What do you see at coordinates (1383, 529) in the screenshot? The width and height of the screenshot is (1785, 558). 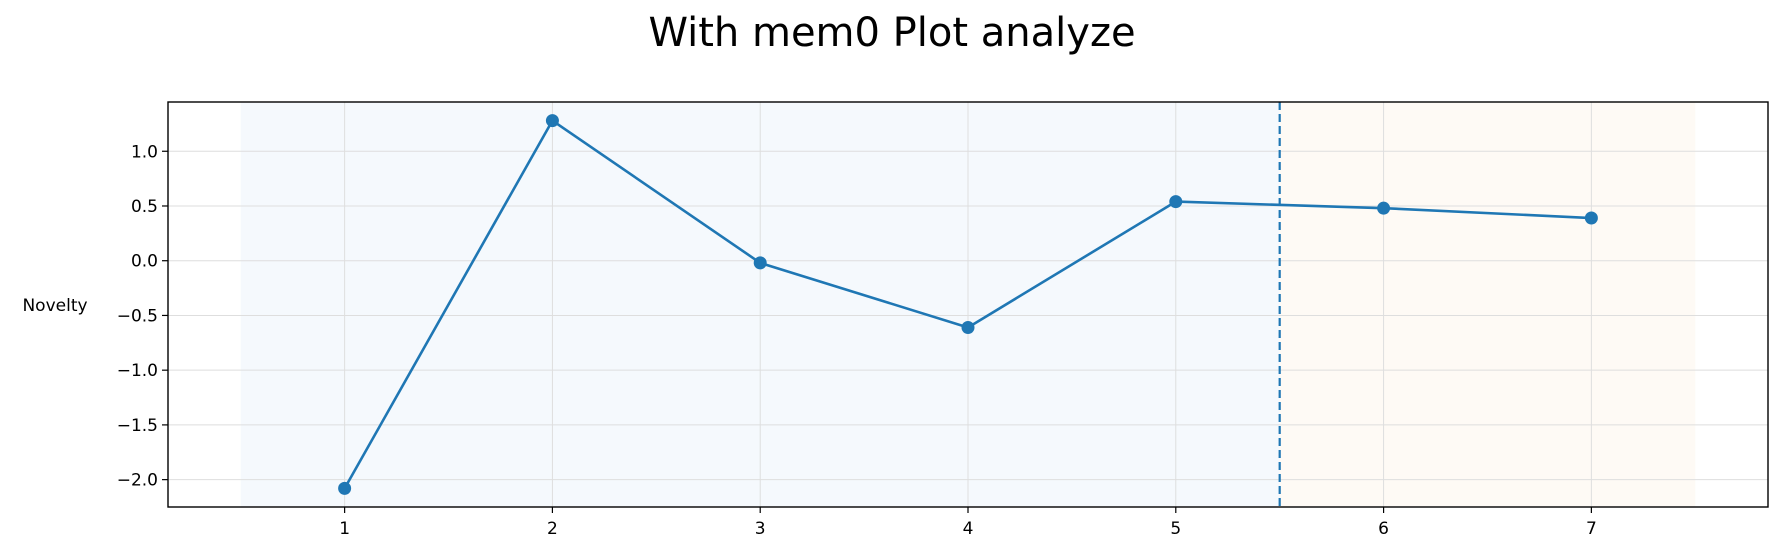 I see `x-tick-label: 6` at bounding box center [1383, 529].